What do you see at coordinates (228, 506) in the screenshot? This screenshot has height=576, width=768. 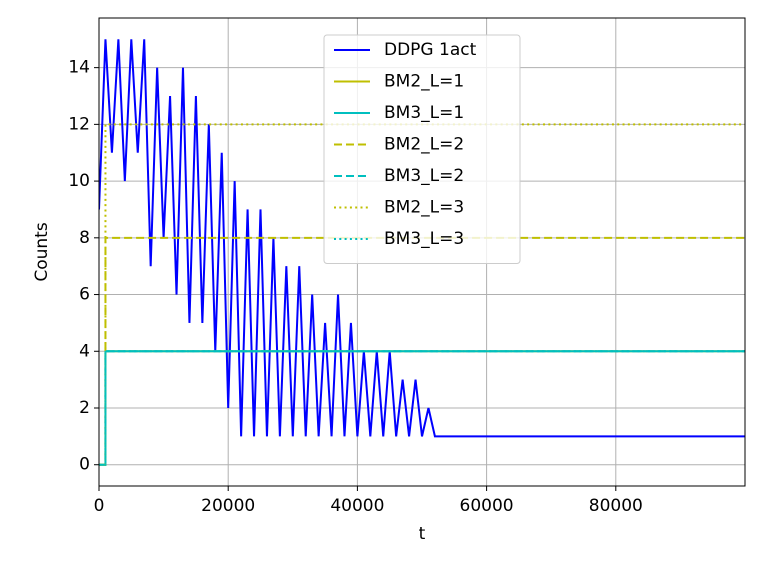 I see `x-tick-label: 20000` at bounding box center [228, 506].